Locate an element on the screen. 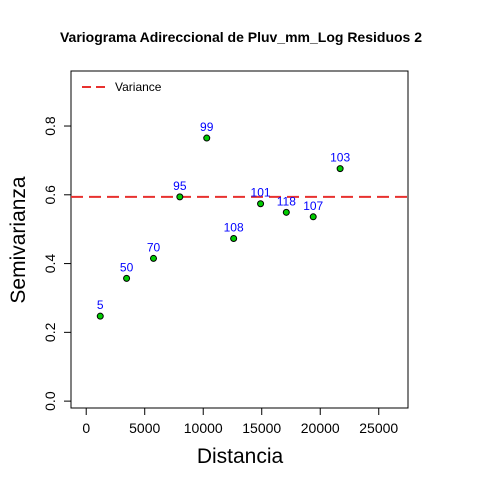  data-point-label: 107 is located at coordinates (313, 206).